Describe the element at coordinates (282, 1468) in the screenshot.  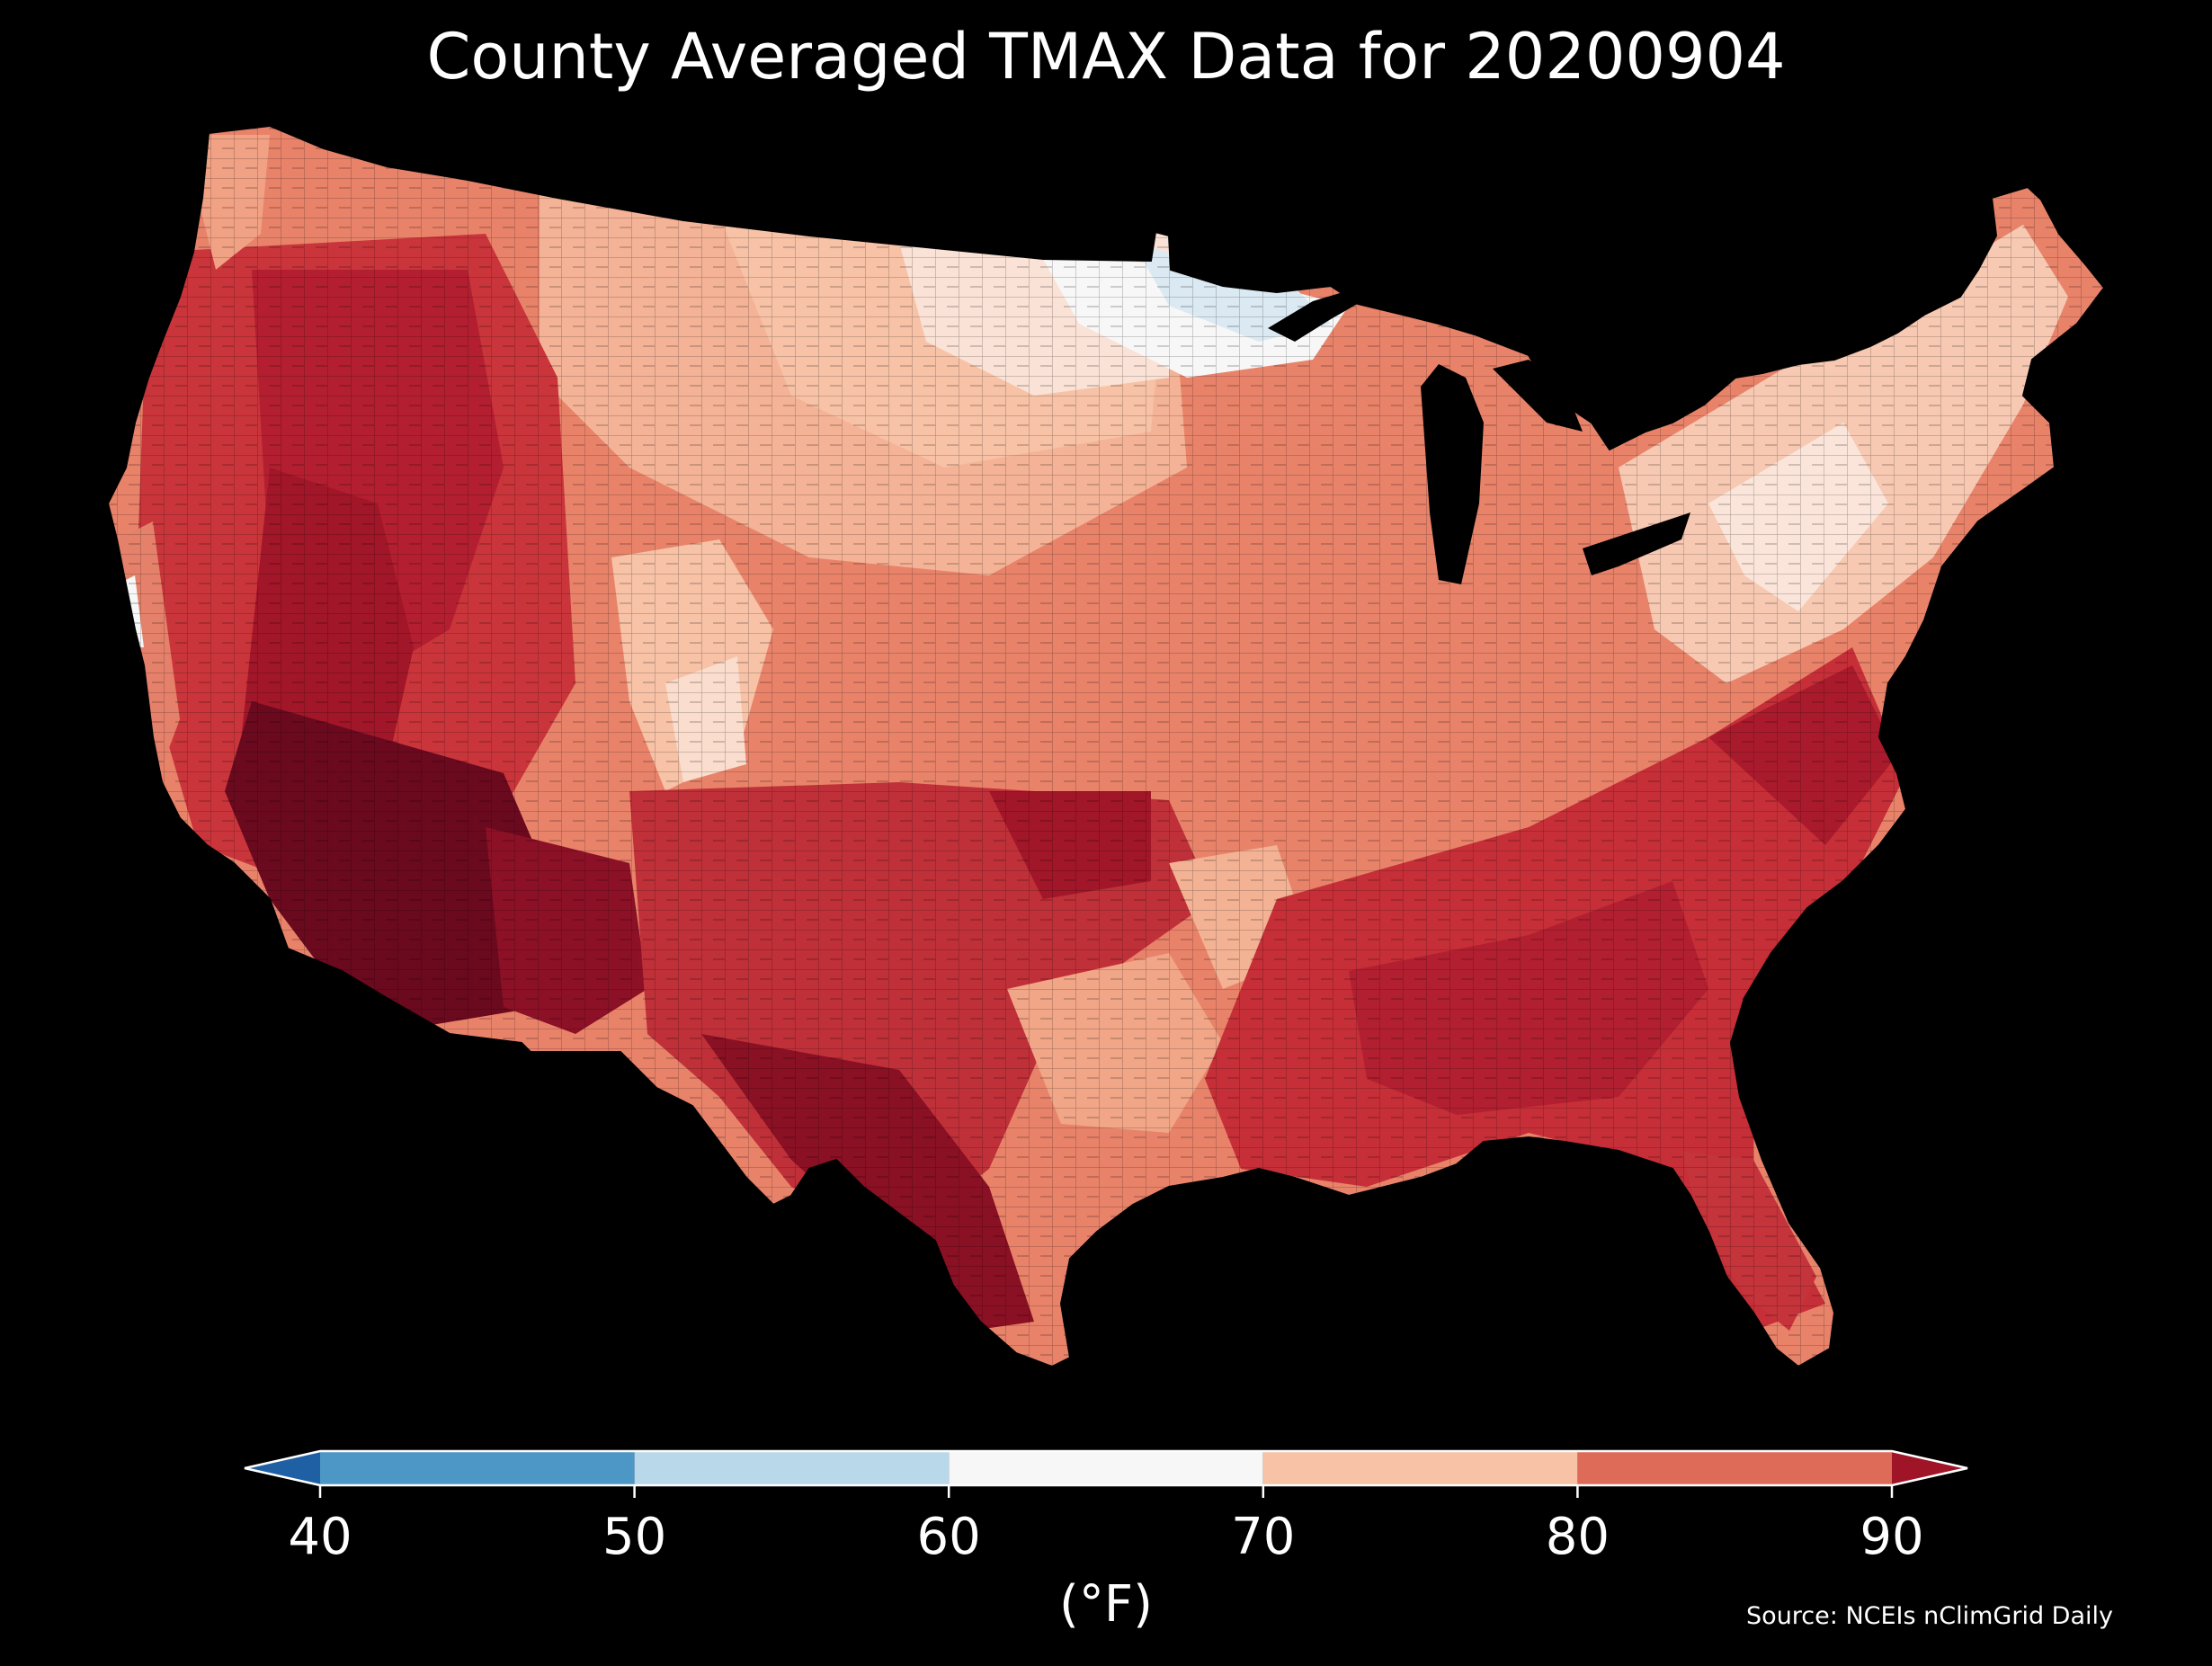
I see `colorbar-under-arrow` at that location.